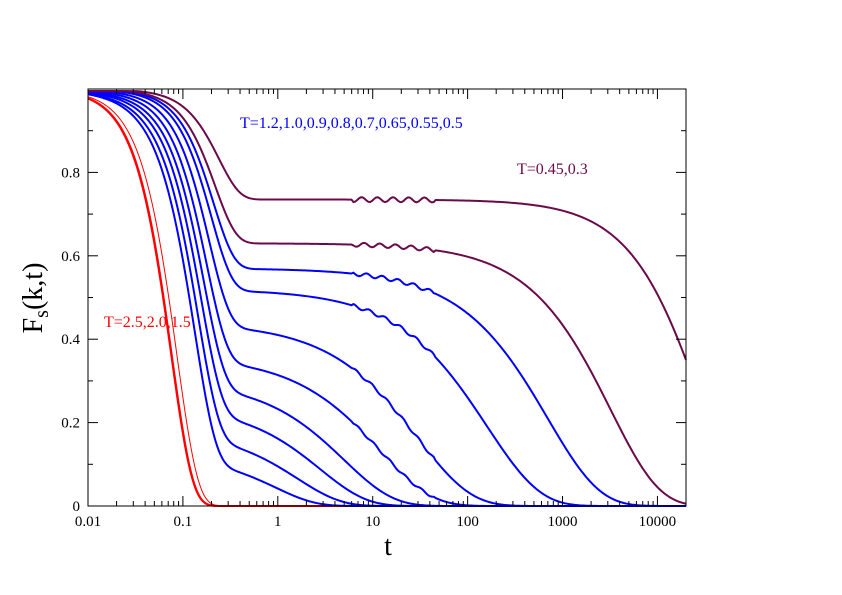 This screenshot has height=595, width=842. What do you see at coordinates (278, 522) in the screenshot?
I see `x-tick-label: 1` at bounding box center [278, 522].